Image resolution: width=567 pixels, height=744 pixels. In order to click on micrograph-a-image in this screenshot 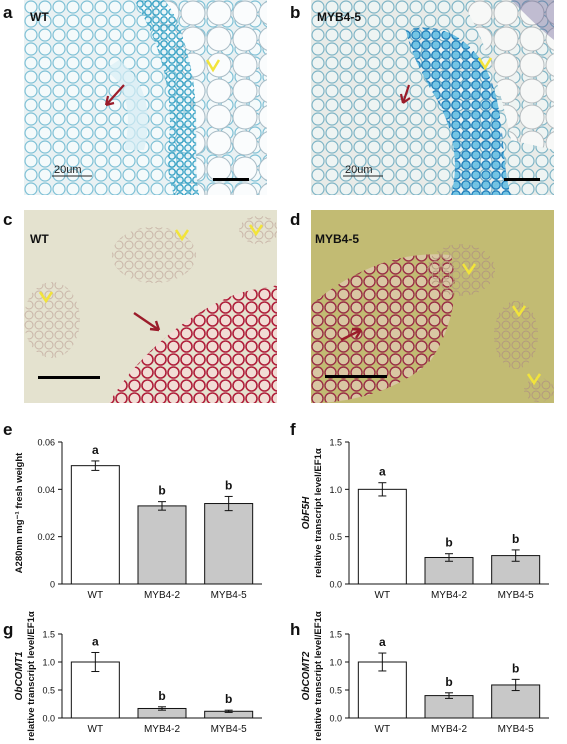, I will do `click(145, 97)`.